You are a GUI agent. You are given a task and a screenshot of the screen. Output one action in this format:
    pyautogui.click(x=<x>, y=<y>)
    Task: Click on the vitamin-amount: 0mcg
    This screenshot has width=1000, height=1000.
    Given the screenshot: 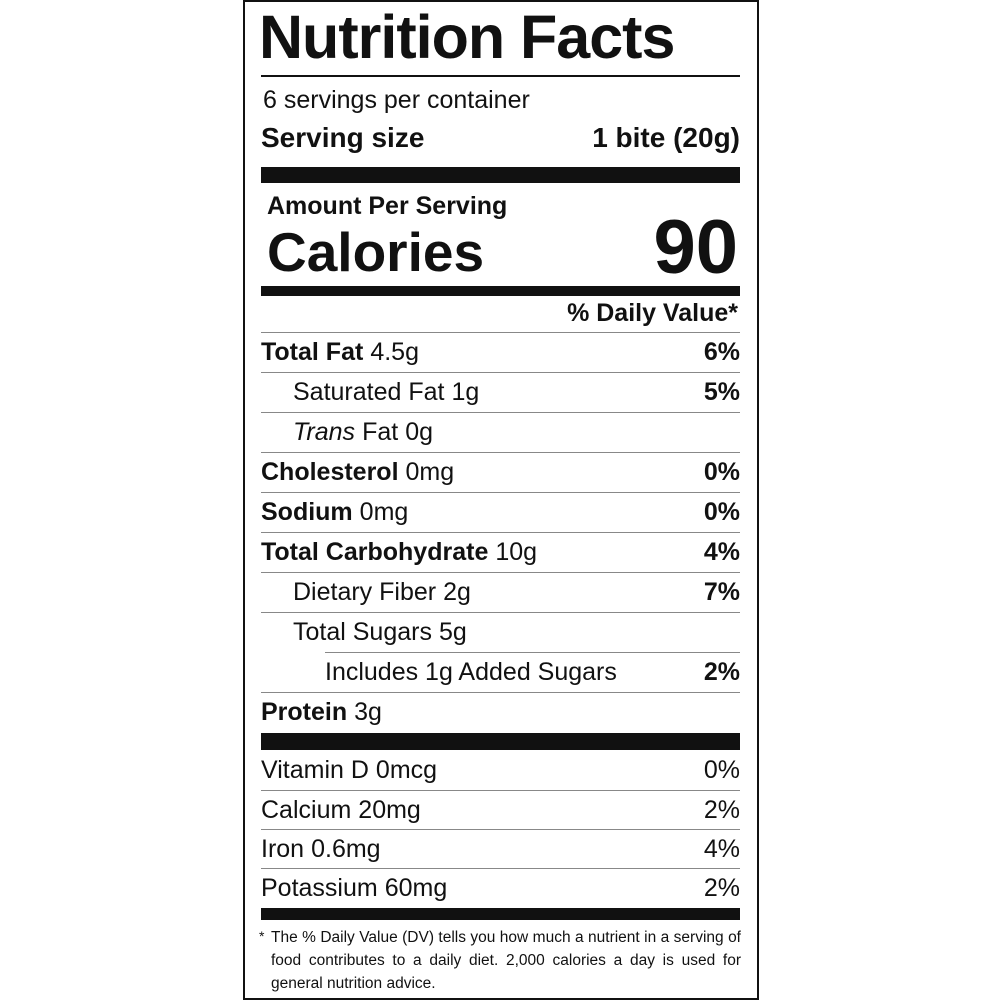 What is the action you would take?
    pyautogui.click(x=406, y=770)
    